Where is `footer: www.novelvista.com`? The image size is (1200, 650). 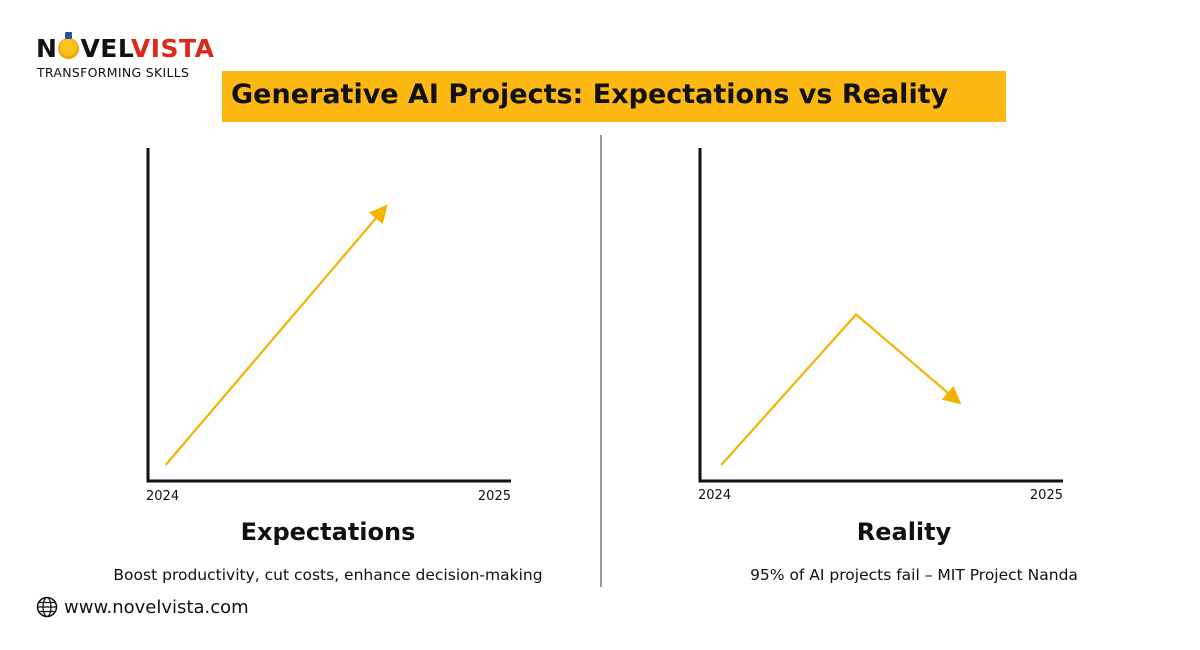 footer: www.novelvista.com is located at coordinates (142, 607).